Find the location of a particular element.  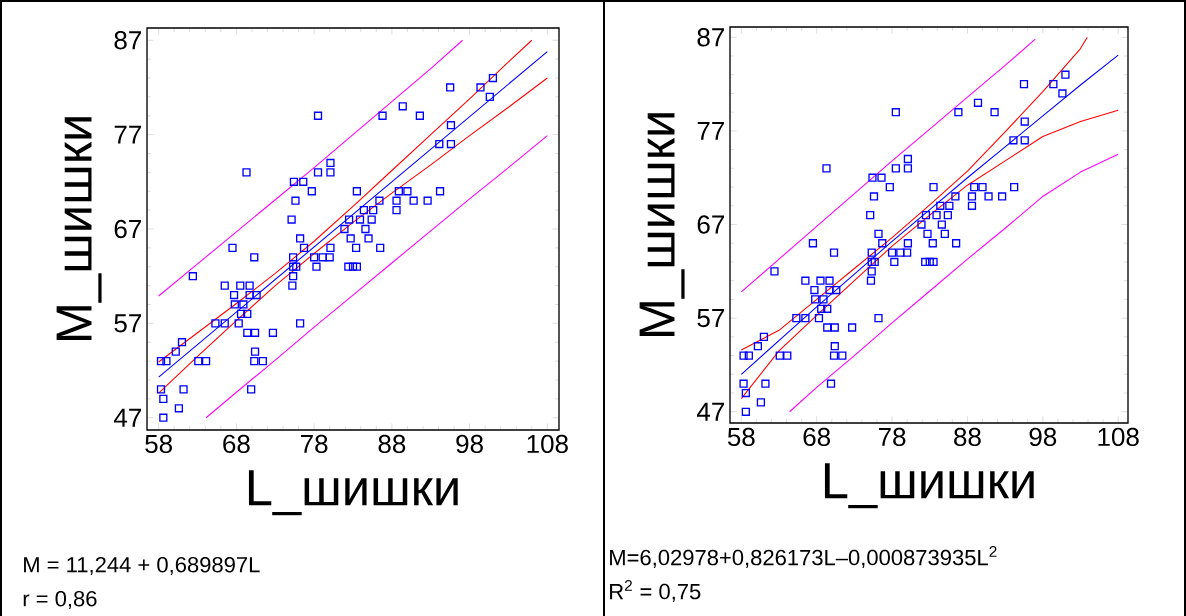

text: r = 0,86 is located at coordinates (60, 600).